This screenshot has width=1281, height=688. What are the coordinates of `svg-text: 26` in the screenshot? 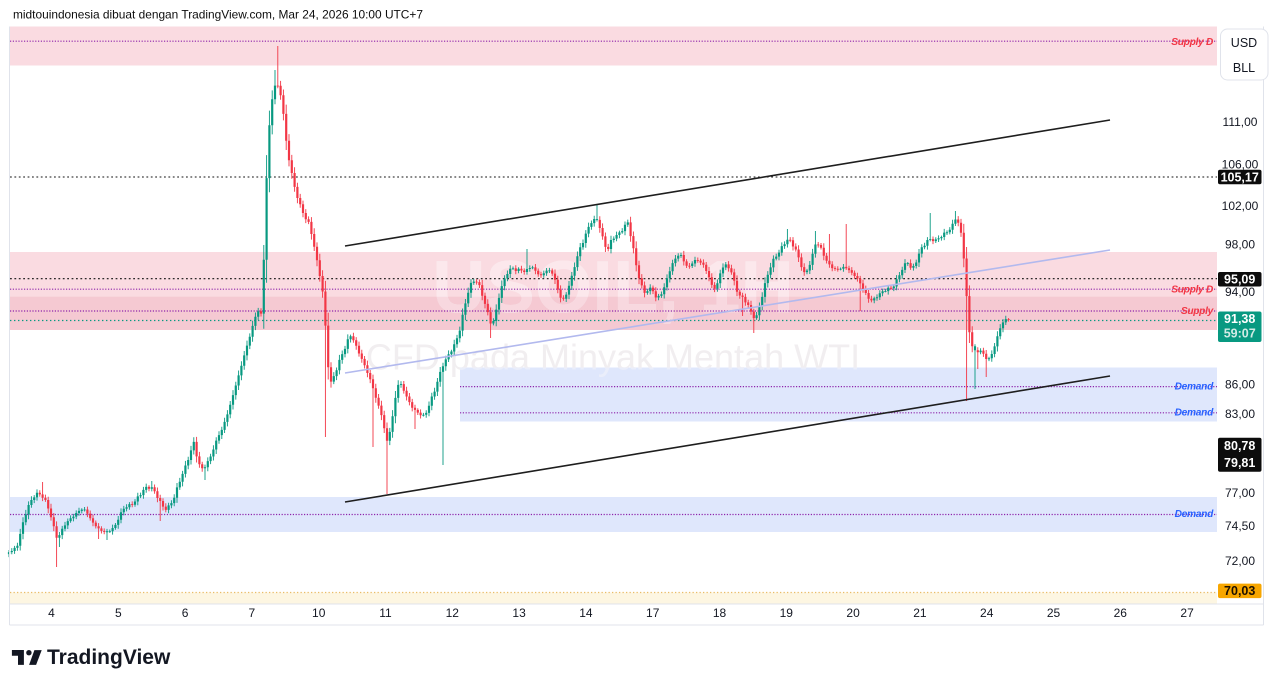 It's located at (1121, 613).